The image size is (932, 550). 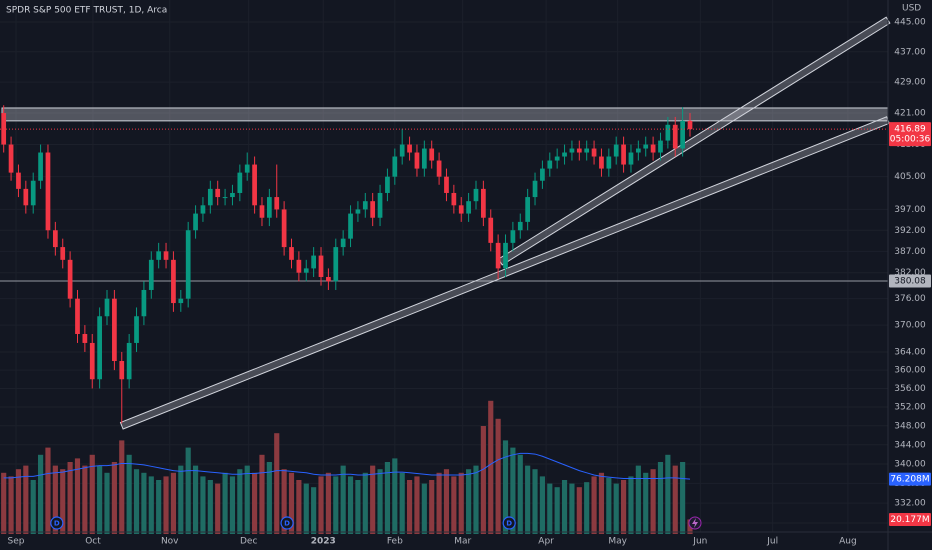 What do you see at coordinates (909, 520) in the screenshot?
I see `volume-label: 20.177M` at bounding box center [909, 520].